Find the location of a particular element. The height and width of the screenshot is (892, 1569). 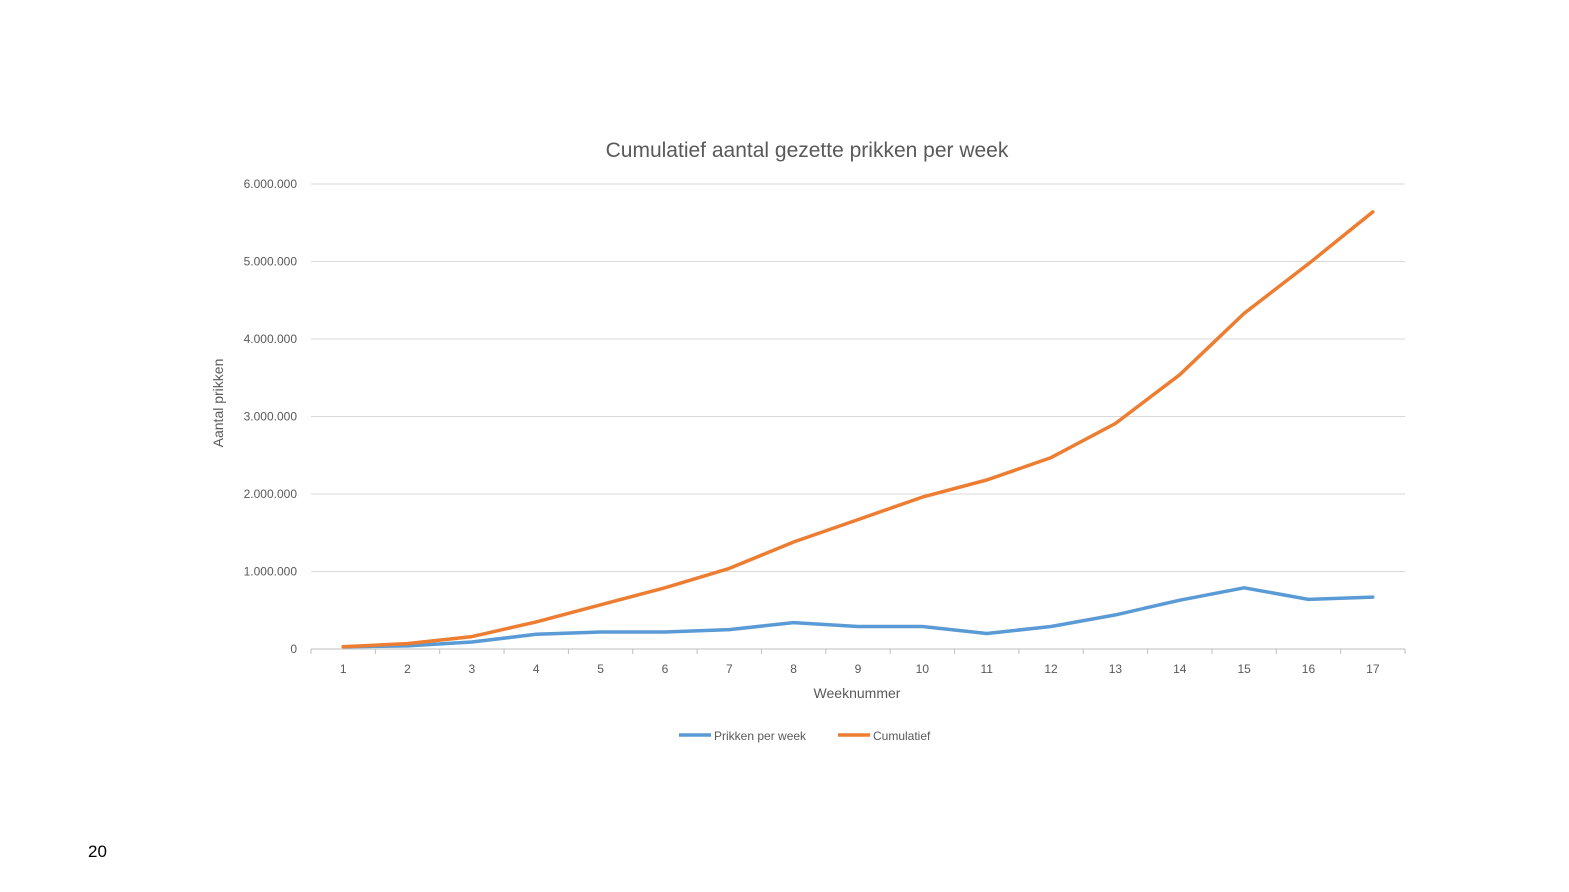

x-tick-label: 1 is located at coordinates (343, 669).